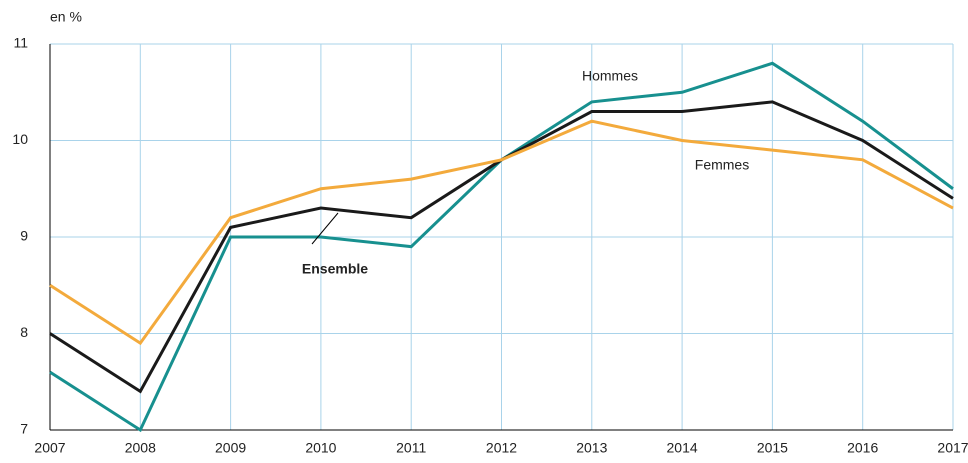 The image size is (968, 463). I want to click on x-tick-label: 2013, so click(591, 448).